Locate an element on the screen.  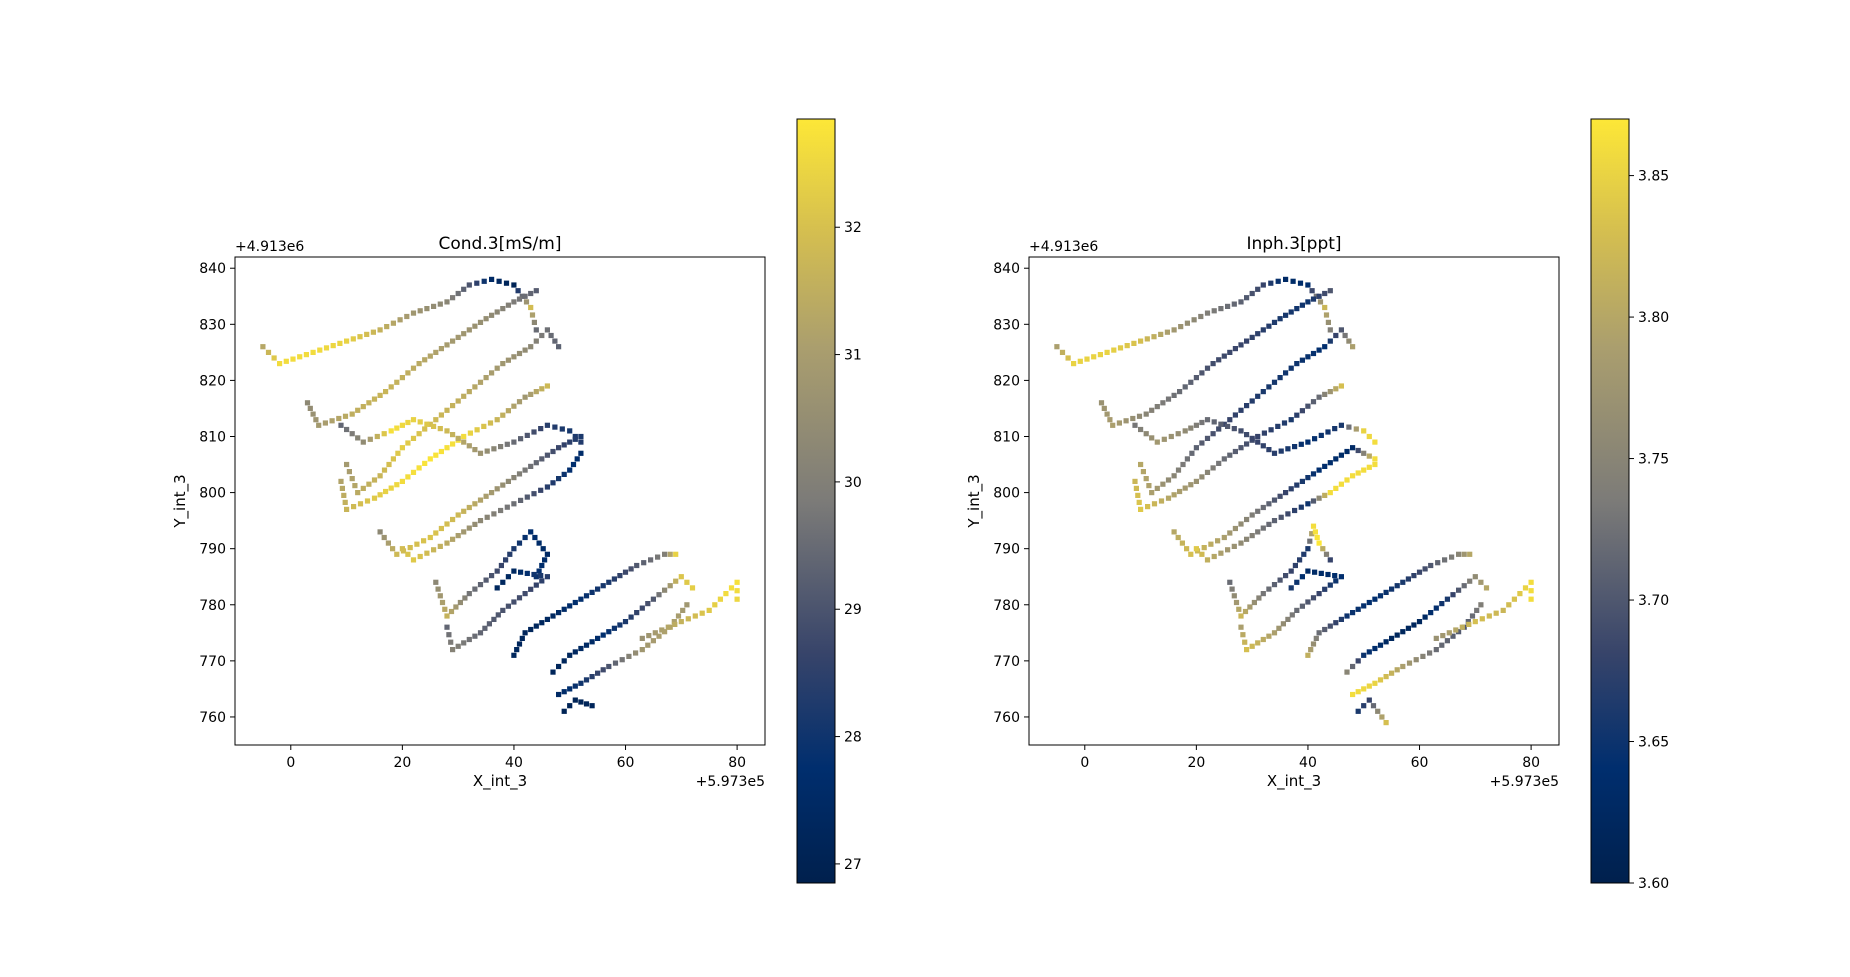
y-tick-label: 810 is located at coordinates (212, 437).